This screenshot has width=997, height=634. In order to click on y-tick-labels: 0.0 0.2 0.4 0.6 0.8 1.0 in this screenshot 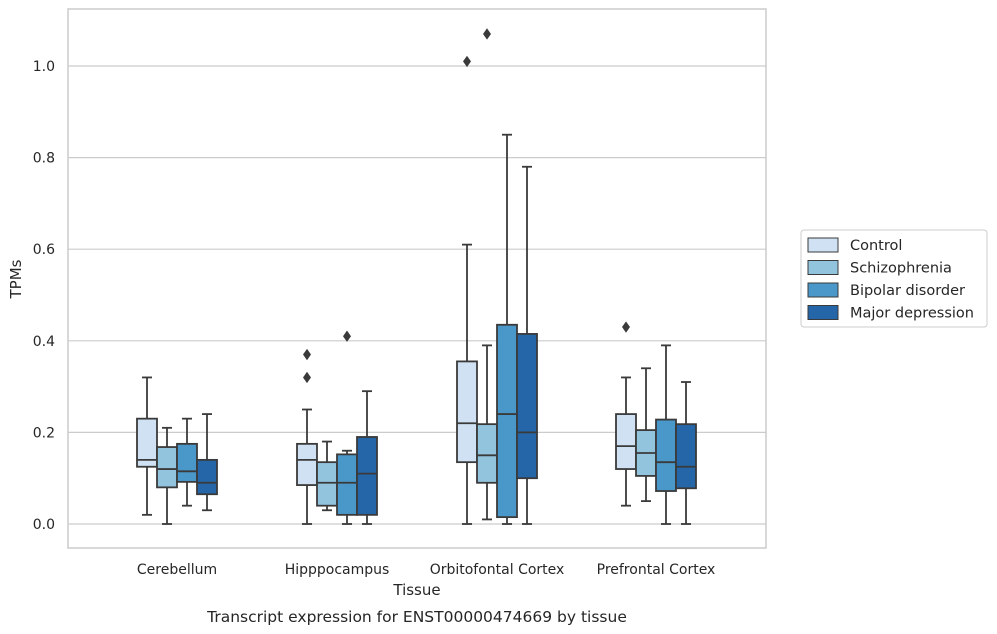, I will do `click(44, 296)`.